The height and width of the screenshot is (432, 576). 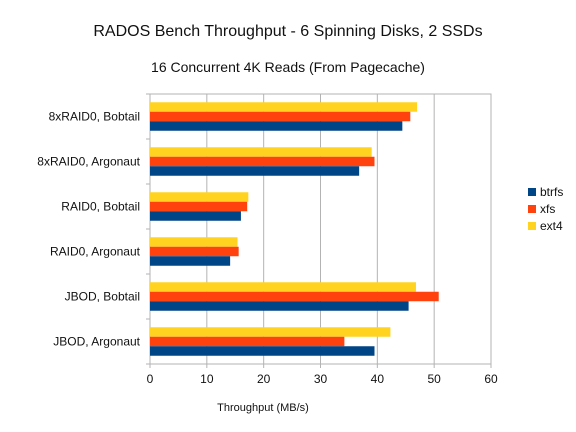 I want to click on category-label: 8xRAID0, Argonaut, so click(x=88, y=162).